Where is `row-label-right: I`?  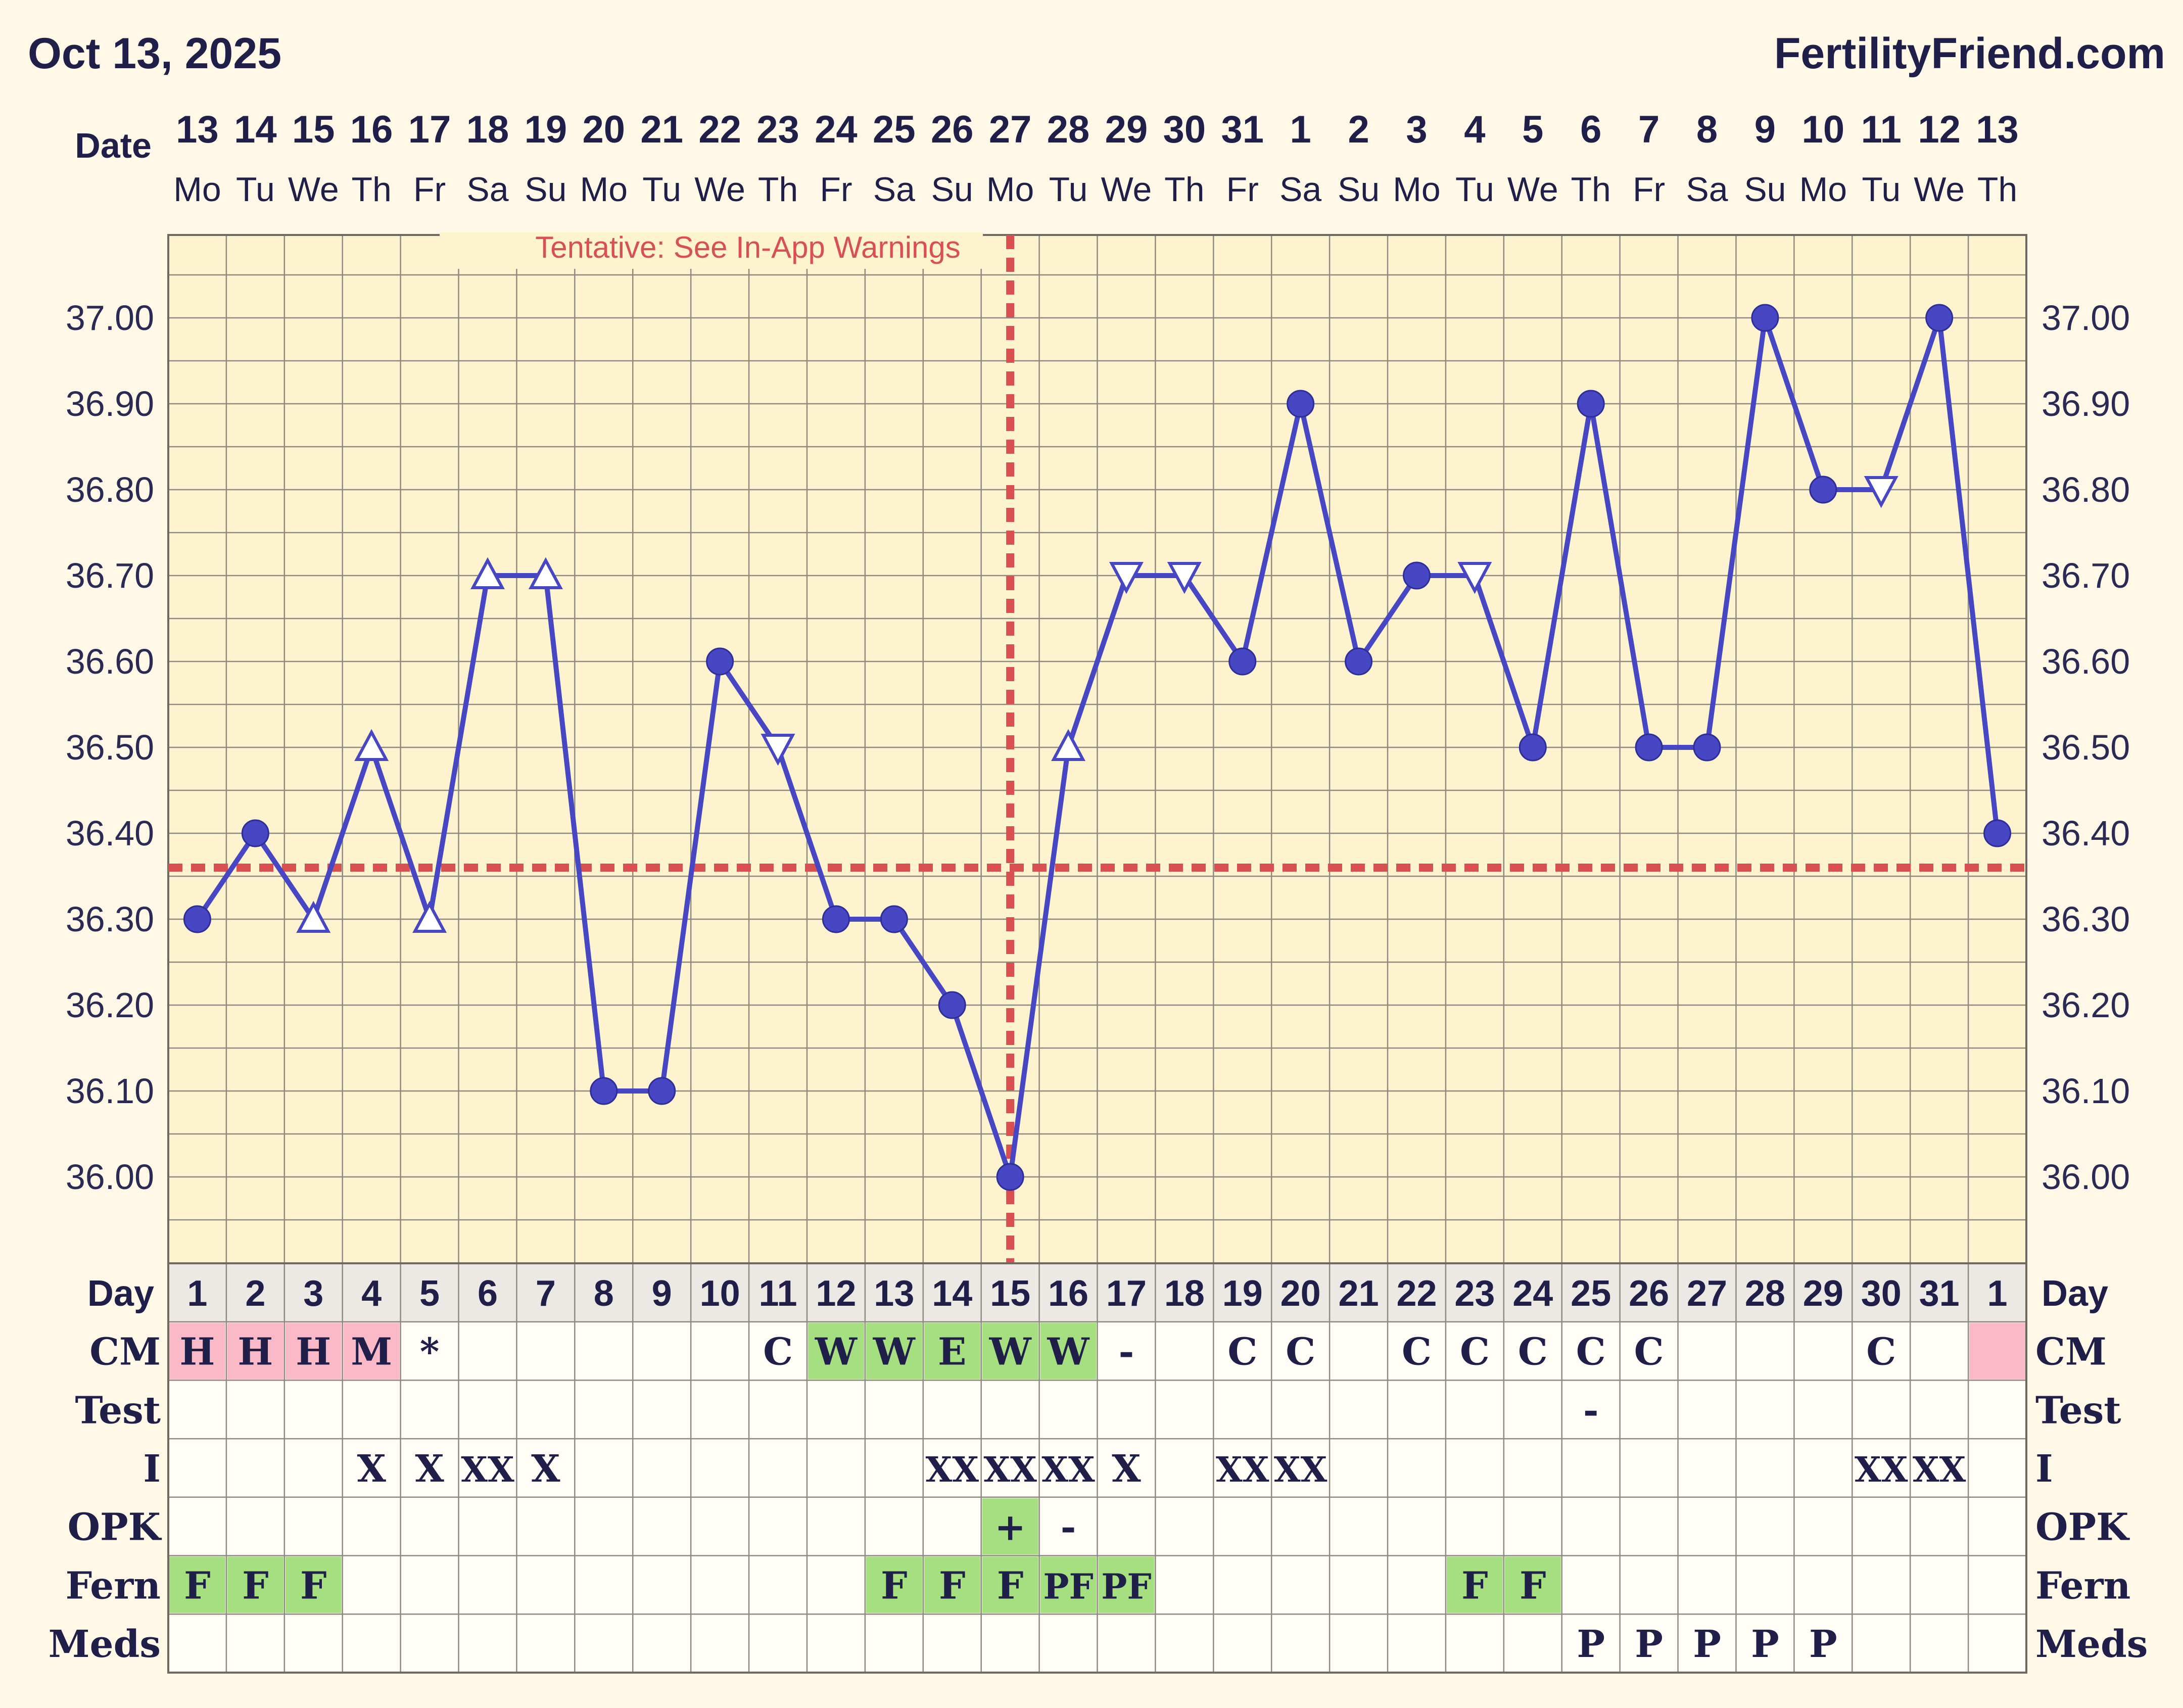 row-label-right: I is located at coordinates (2044, 1469).